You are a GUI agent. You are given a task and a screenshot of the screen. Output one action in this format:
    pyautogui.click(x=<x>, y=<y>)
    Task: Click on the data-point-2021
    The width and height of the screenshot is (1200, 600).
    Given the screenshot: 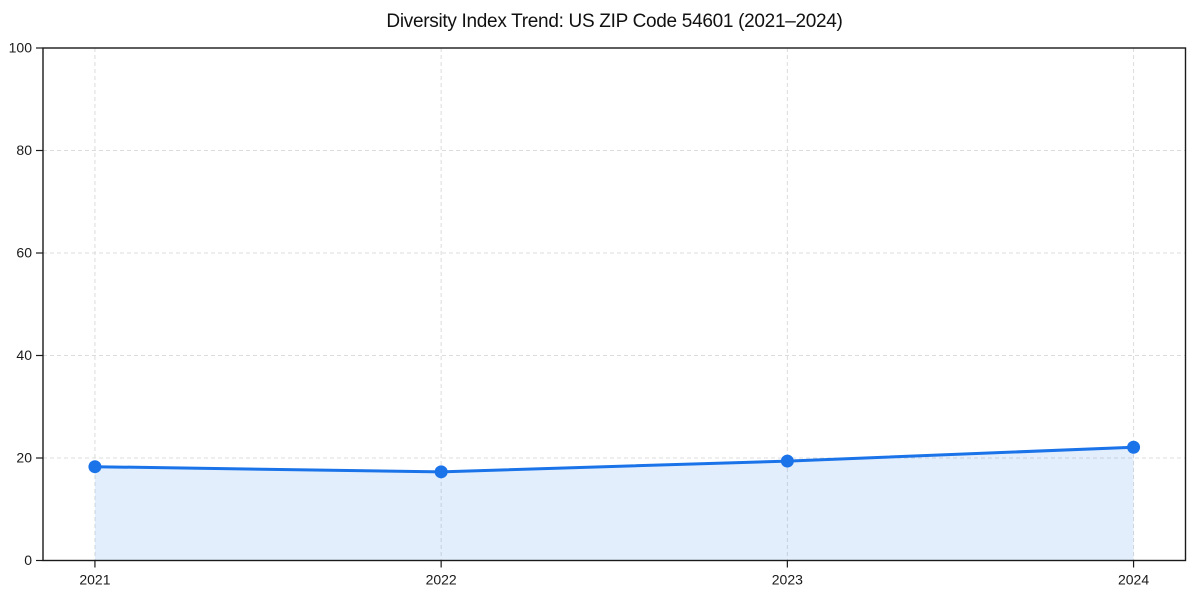 What is the action you would take?
    pyautogui.click(x=95, y=467)
    